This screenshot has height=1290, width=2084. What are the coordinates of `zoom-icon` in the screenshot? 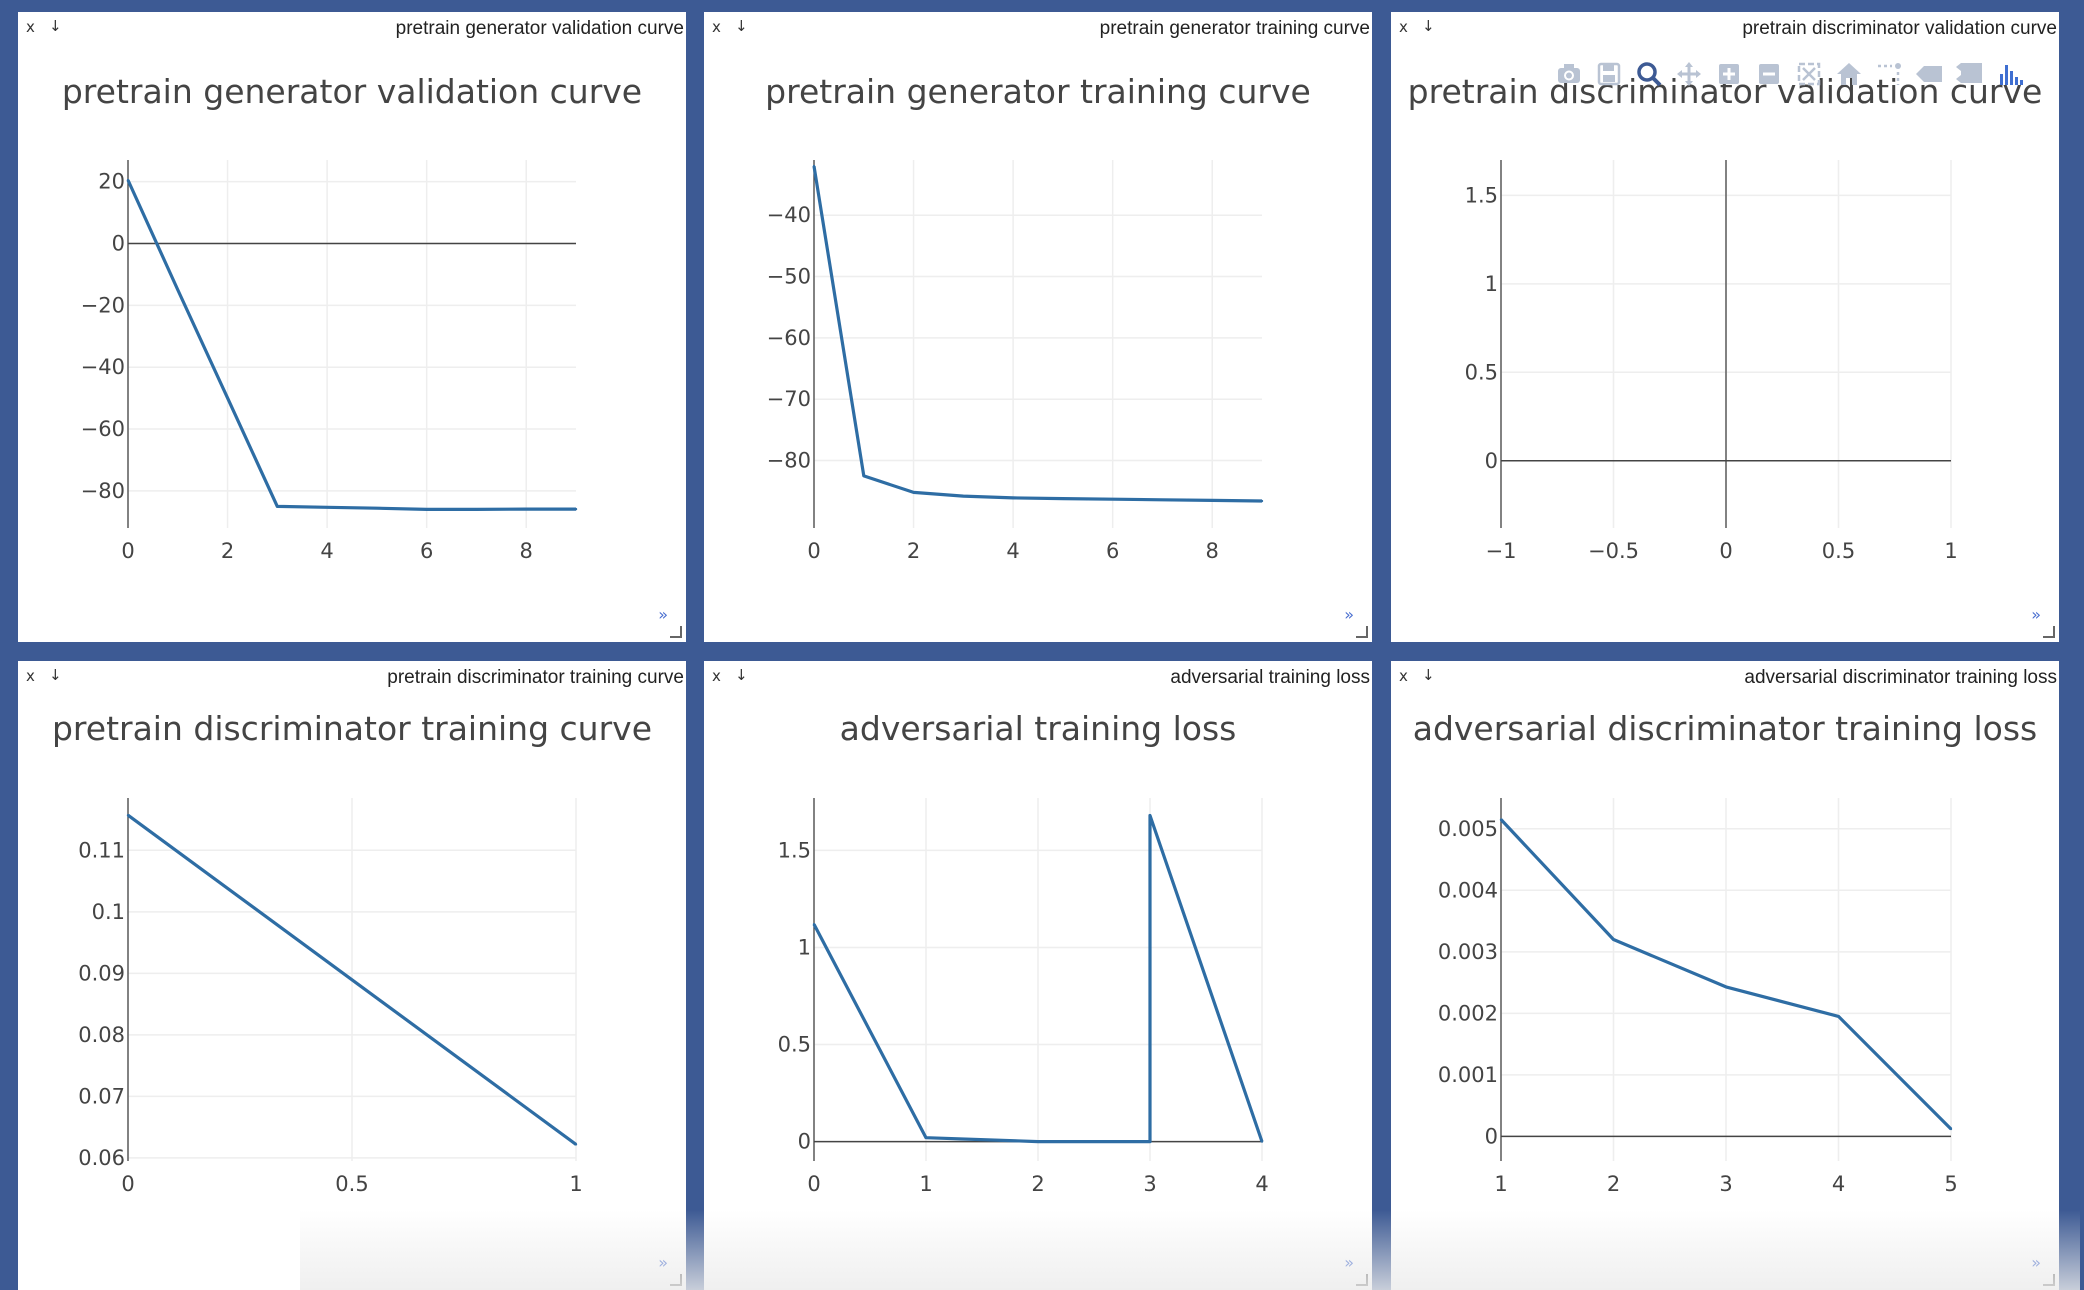 It's located at (1649, 74).